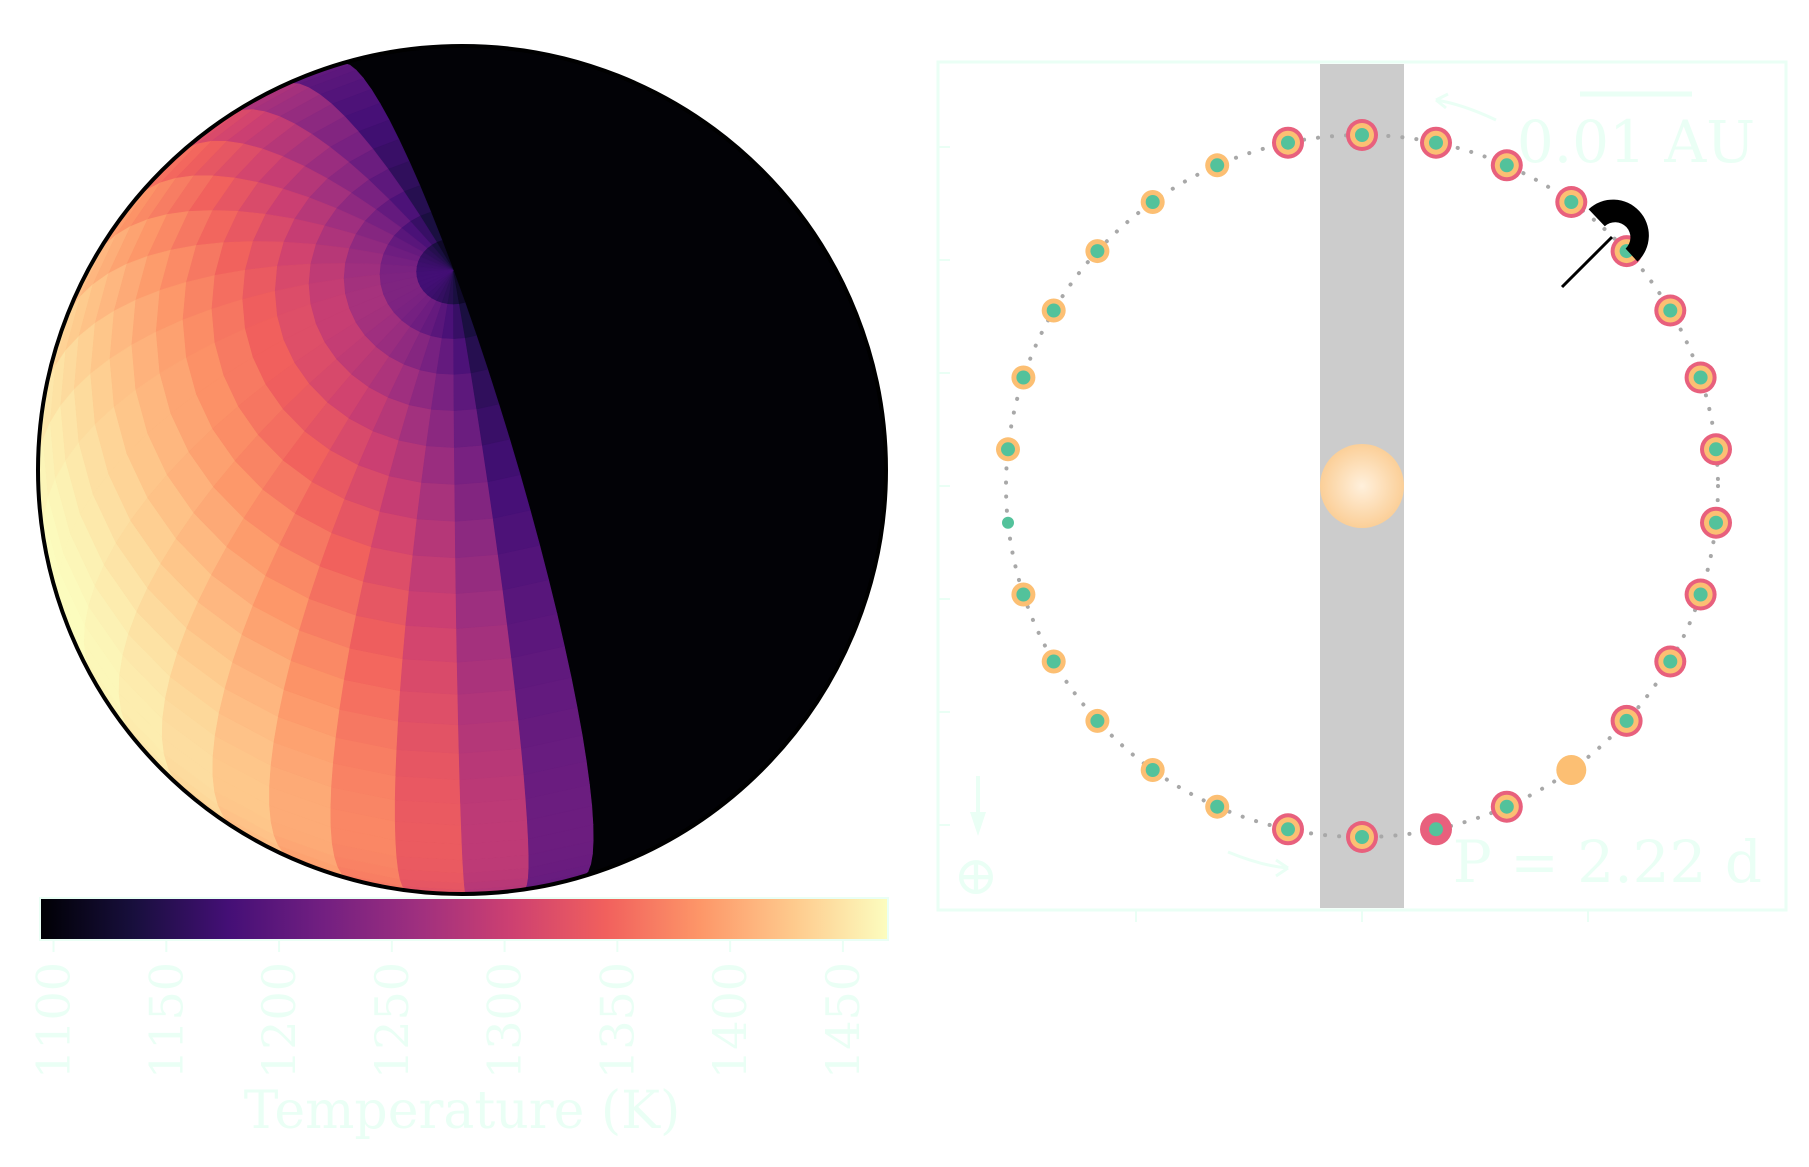 Image resolution: width=1809 pixels, height=1167 pixels. Describe the element at coordinates (730, 1020) in the screenshot. I see `colorbar-tick-label: 1400` at that location.